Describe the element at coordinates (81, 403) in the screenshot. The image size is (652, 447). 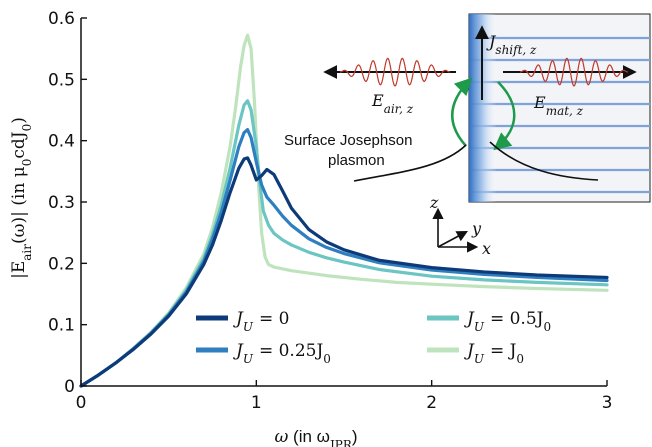
I see `x-tick-label-0: 0` at that location.